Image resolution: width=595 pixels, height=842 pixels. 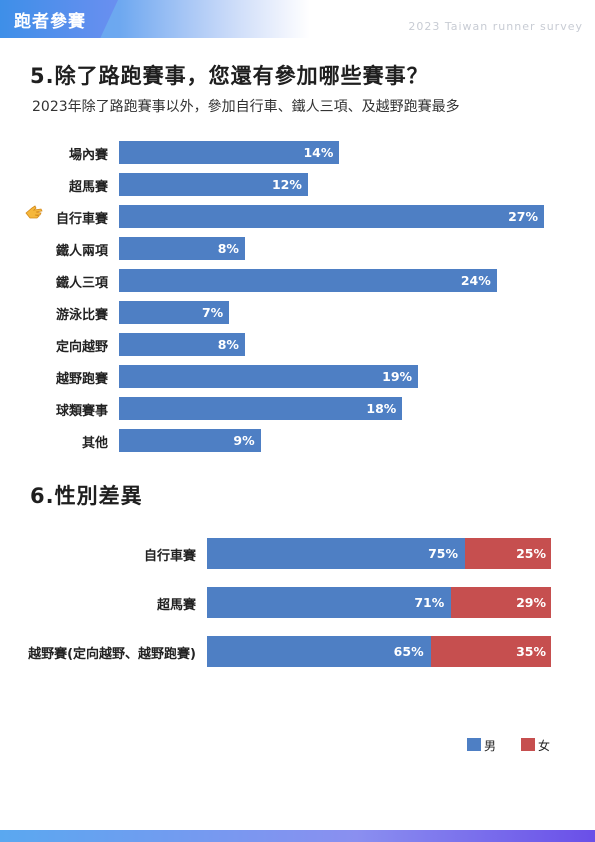 I want to click on bar-value-label: 24%, so click(x=475, y=280).